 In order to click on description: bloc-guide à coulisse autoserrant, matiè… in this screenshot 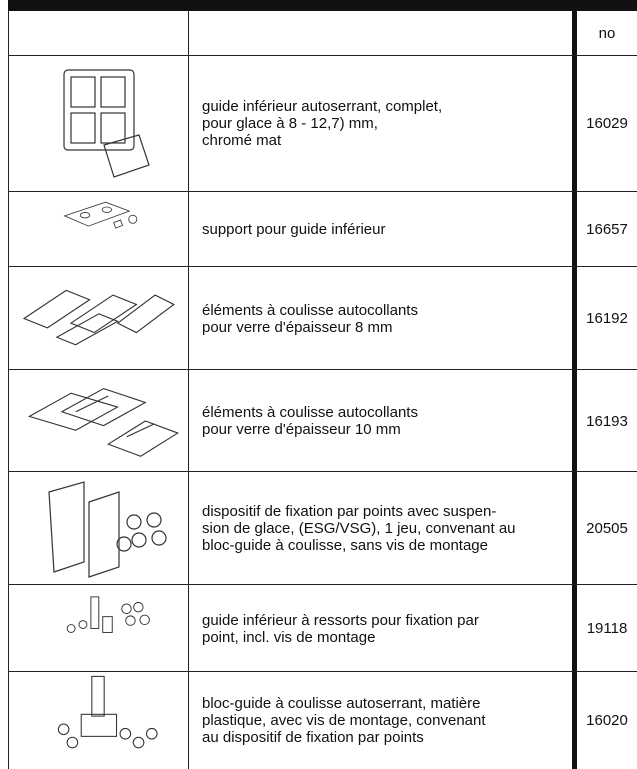, I will do `click(387, 720)`.